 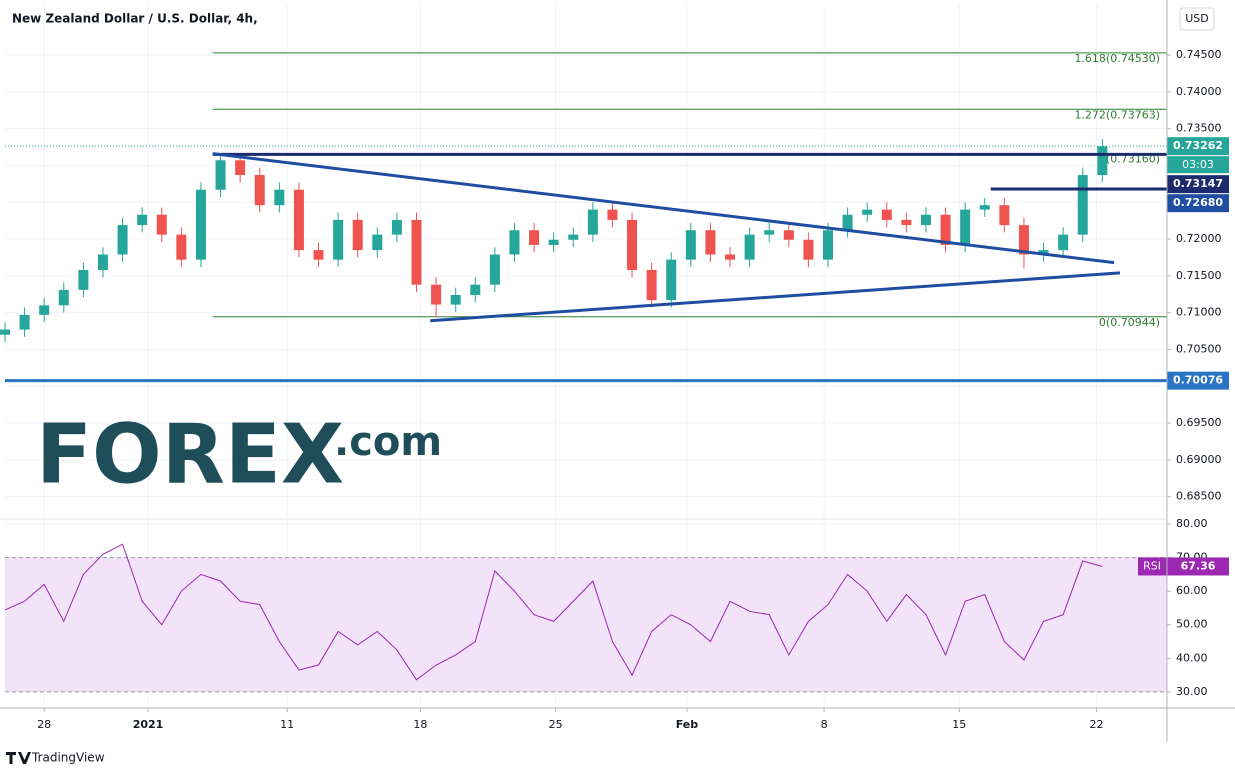 What do you see at coordinates (1199, 459) in the screenshot?
I see `y-tick-label: 0.69000` at bounding box center [1199, 459].